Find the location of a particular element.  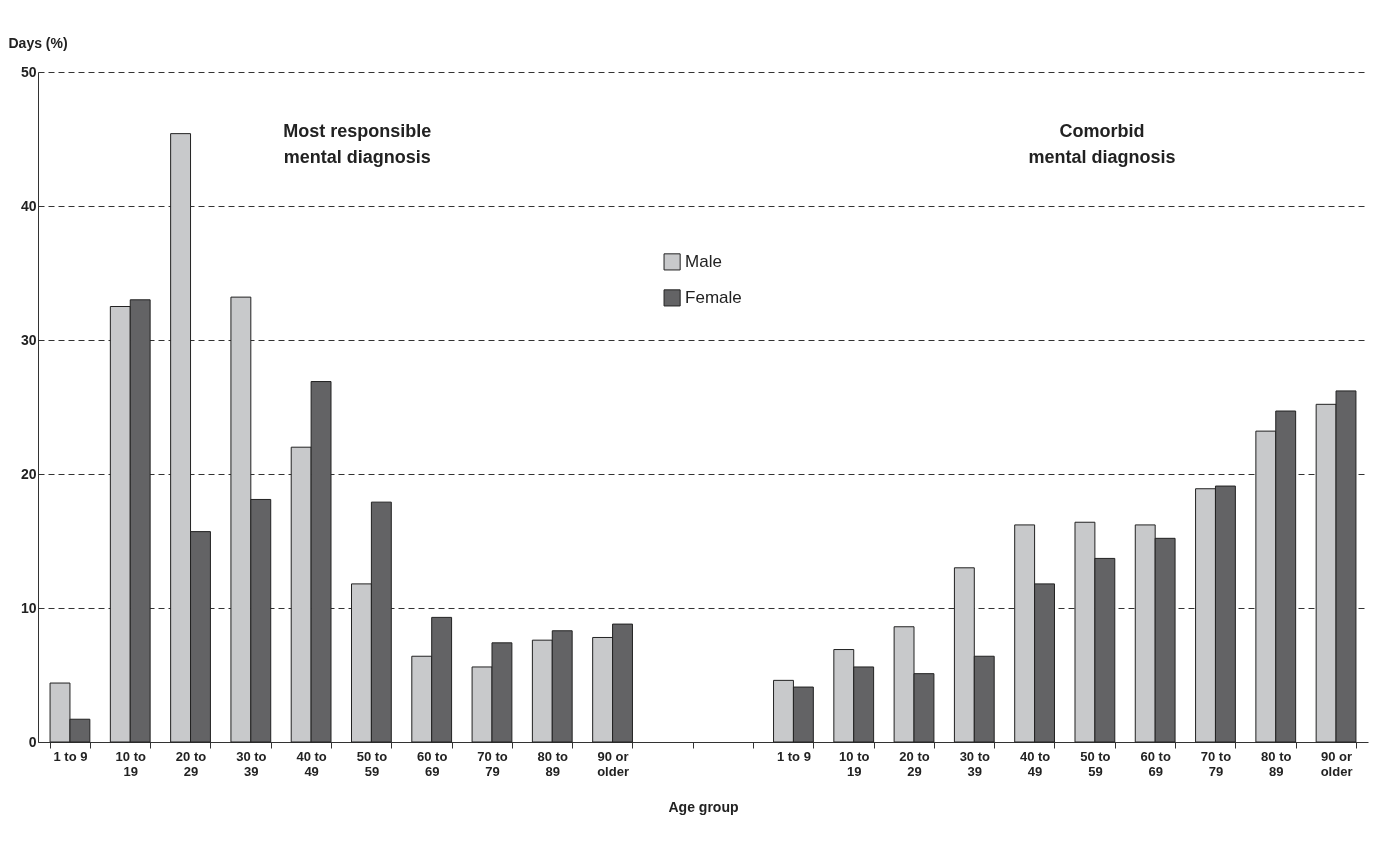

y-tick-label: 20 is located at coordinates (28, 473).